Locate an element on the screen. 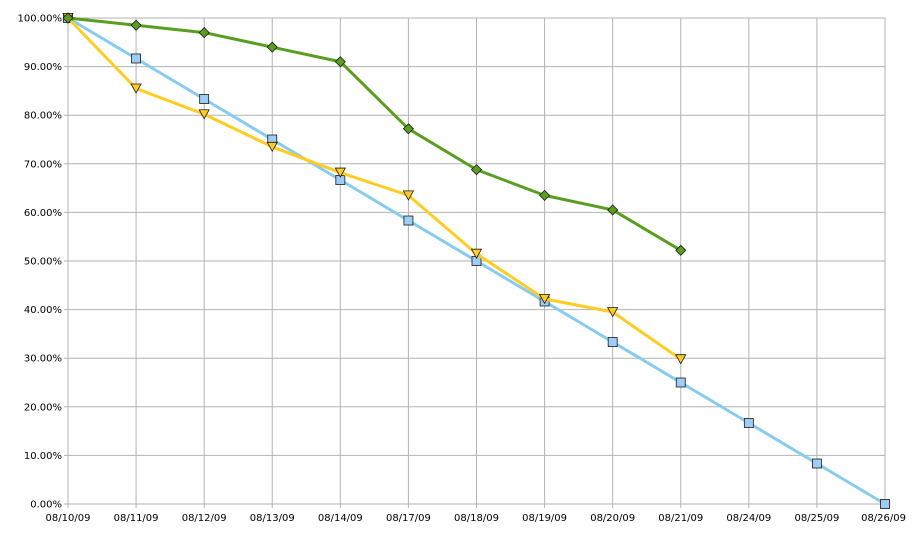 This screenshot has width=912, height=535. y-tick-label: 60.00% is located at coordinates (43, 213).